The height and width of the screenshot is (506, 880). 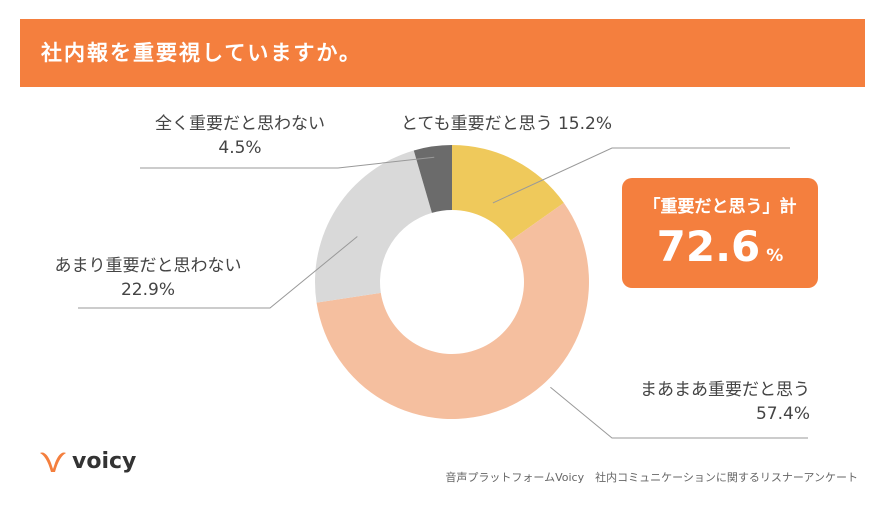 What do you see at coordinates (775, 256) in the screenshot?
I see `total-unit: %` at bounding box center [775, 256].